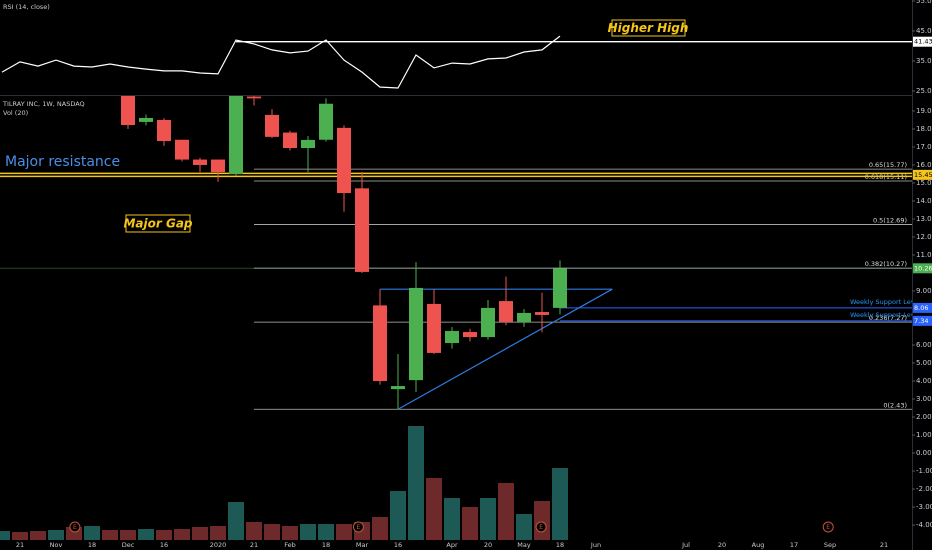 This screenshot has height=550, width=932. What do you see at coordinates (924, 237) in the screenshot?
I see `y-tick-label: 12.00` at bounding box center [924, 237].